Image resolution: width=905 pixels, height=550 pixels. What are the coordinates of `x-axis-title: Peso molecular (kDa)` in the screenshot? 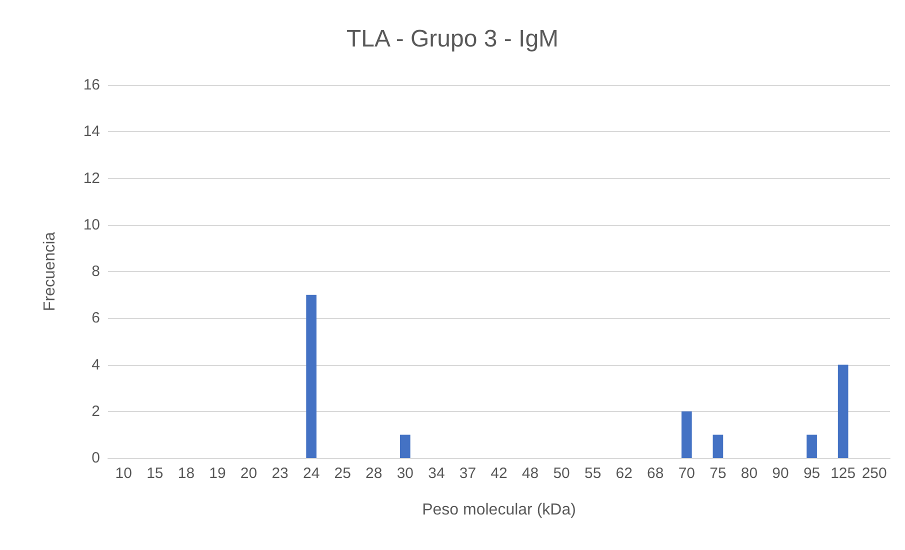 It's located at (499, 510).